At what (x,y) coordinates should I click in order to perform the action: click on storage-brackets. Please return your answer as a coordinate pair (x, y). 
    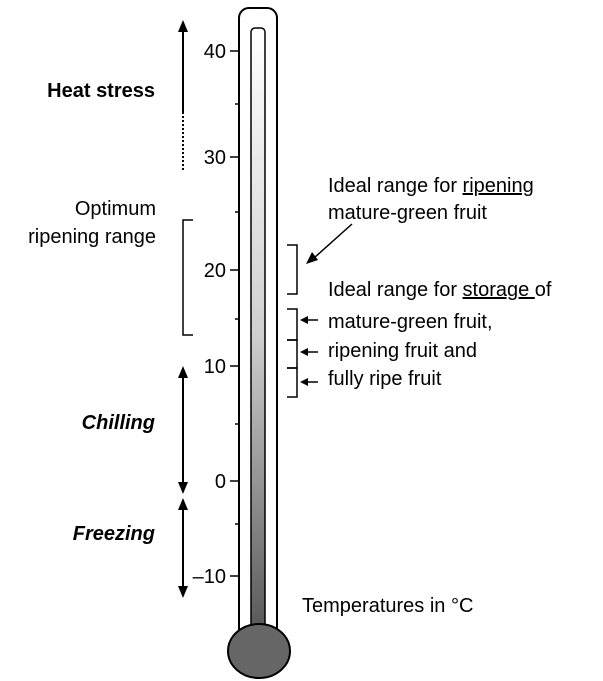
    Looking at the image, I should click on (292, 353).